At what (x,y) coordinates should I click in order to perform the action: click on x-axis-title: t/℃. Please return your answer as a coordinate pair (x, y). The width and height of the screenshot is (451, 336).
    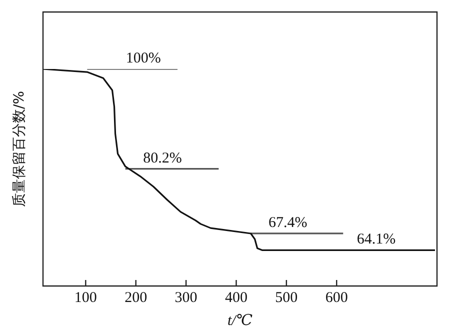
    Looking at the image, I should click on (240, 320).